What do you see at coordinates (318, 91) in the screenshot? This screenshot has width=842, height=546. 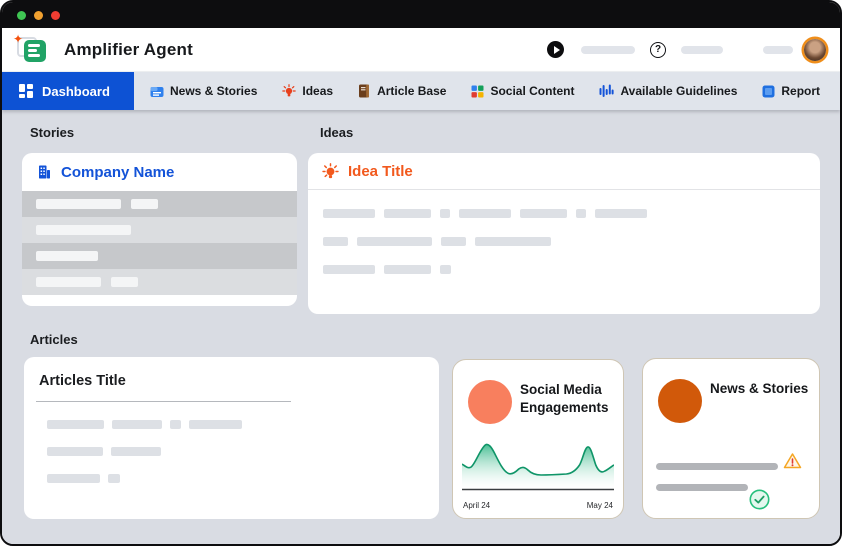 I see `nav-item-label: Ideas` at bounding box center [318, 91].